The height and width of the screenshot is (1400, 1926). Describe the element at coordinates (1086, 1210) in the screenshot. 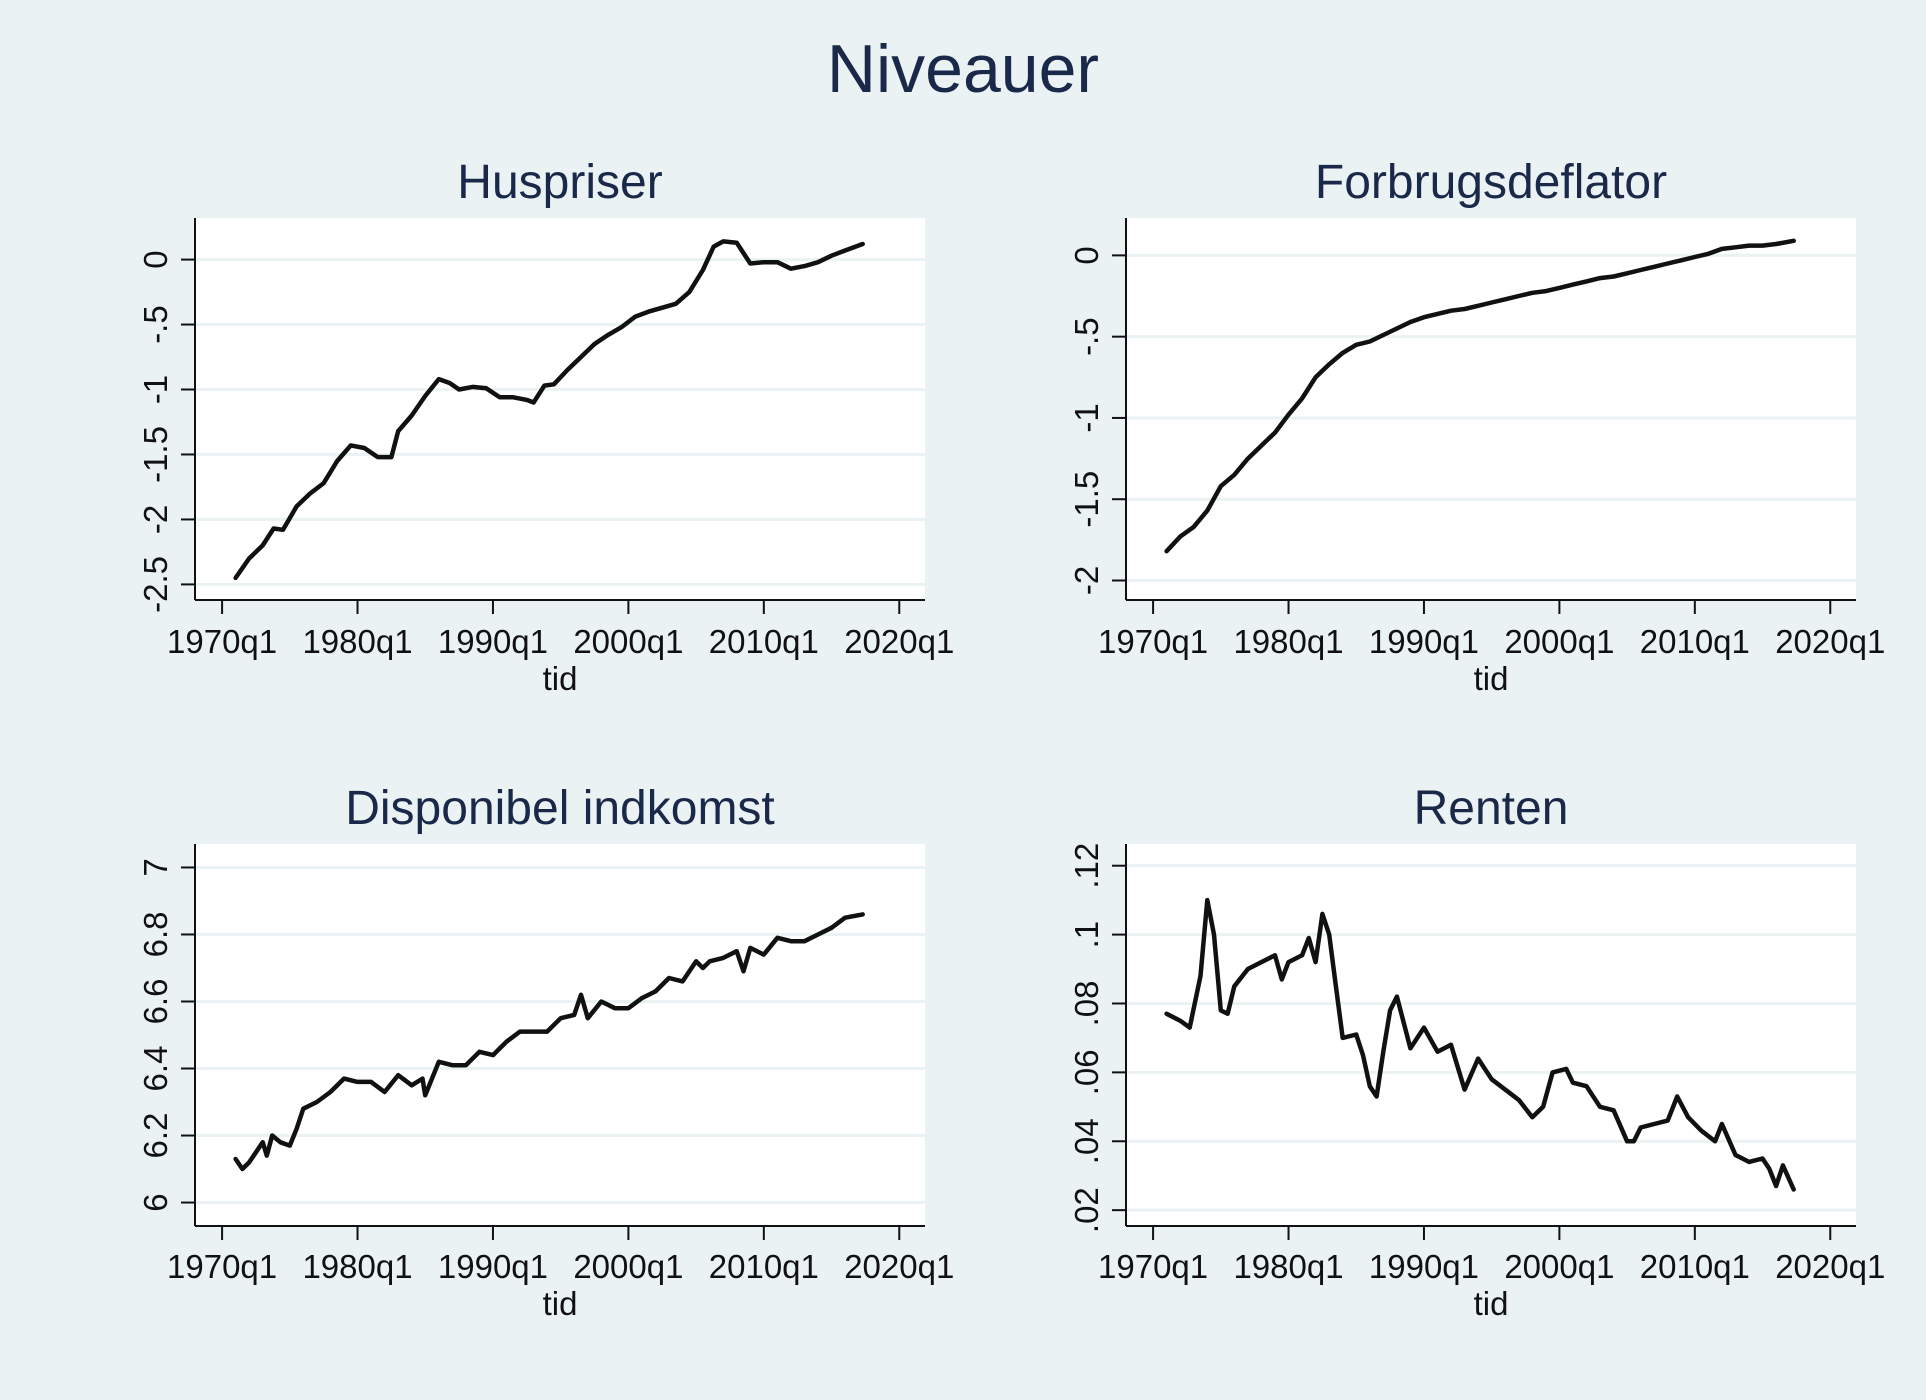

I see `y-tick-label: .02` at that location.